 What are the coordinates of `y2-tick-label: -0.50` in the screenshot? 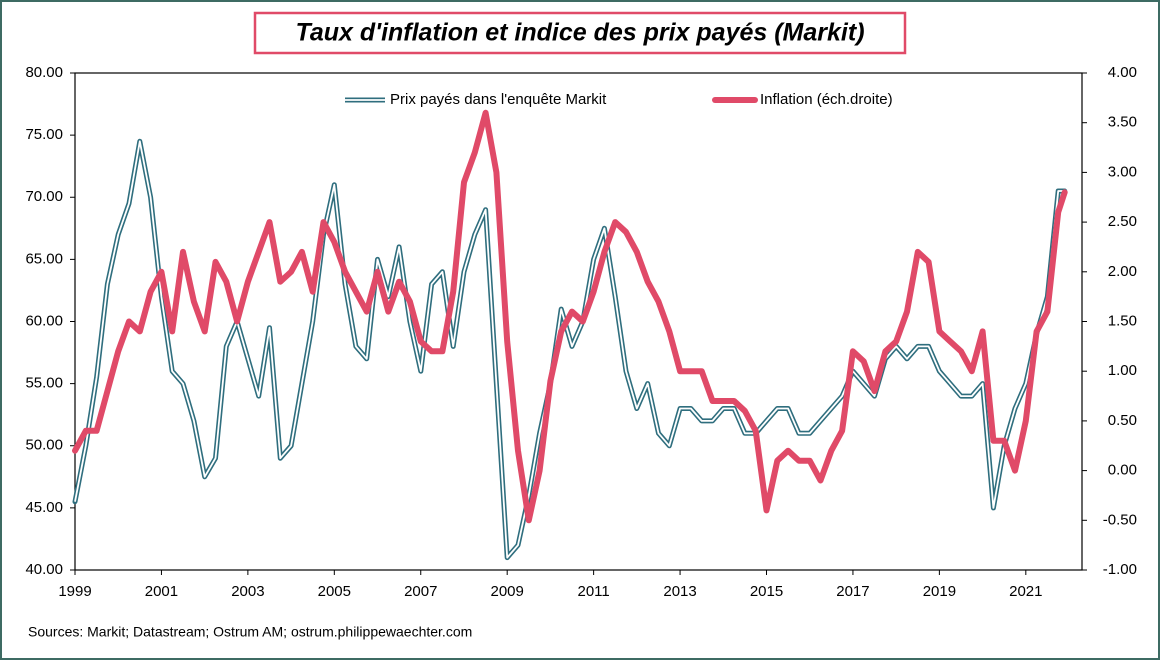 It's located at (1120, 519).